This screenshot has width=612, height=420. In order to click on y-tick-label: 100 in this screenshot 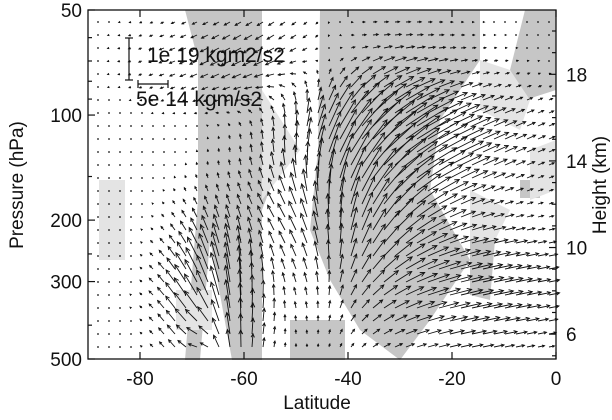, I will do `click(66, 116)`.